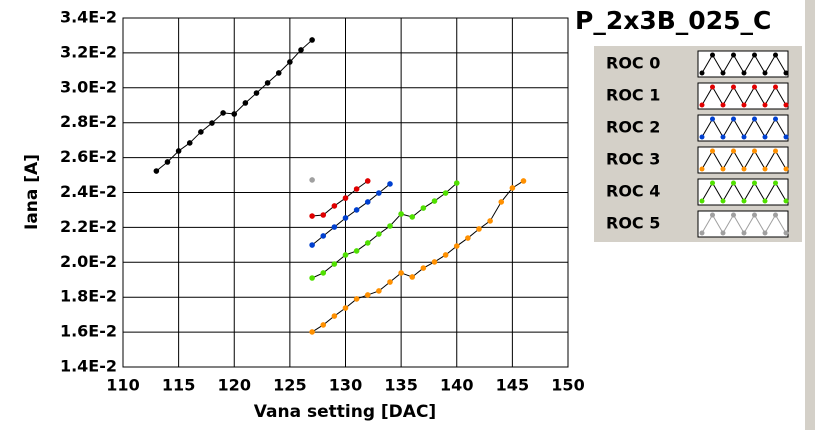 The image size is (815, 434). What do you see at coordinates (673, 20) in the screenshot?
I see `chart-title: P_2x3B_025_C` at bounding box center [673, 20].